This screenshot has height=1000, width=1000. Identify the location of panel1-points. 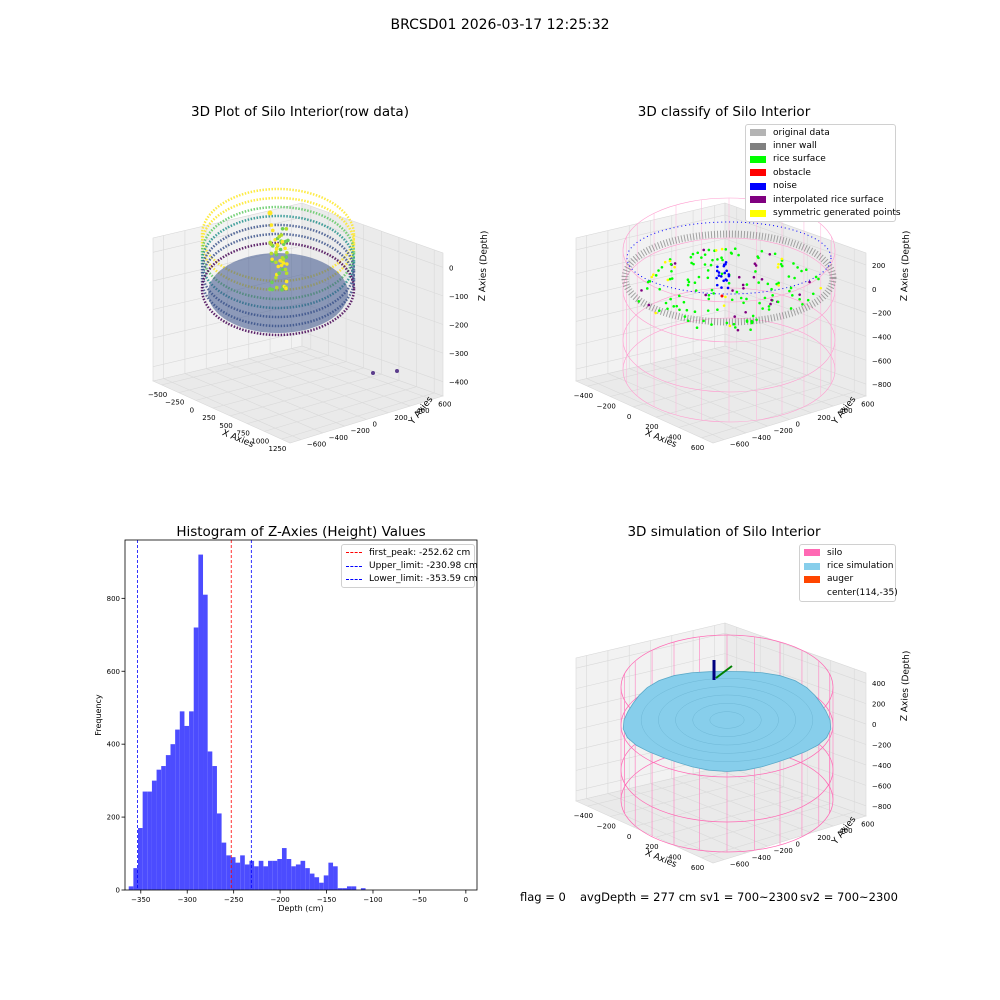
(299, 281).